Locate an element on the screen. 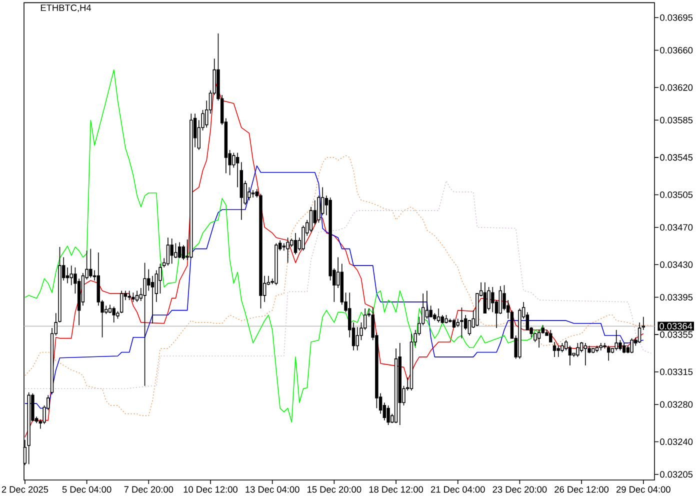 This screenshot has height=500, width=700. y-tick-label: 0.03355 is located at coordinates (676, 334).